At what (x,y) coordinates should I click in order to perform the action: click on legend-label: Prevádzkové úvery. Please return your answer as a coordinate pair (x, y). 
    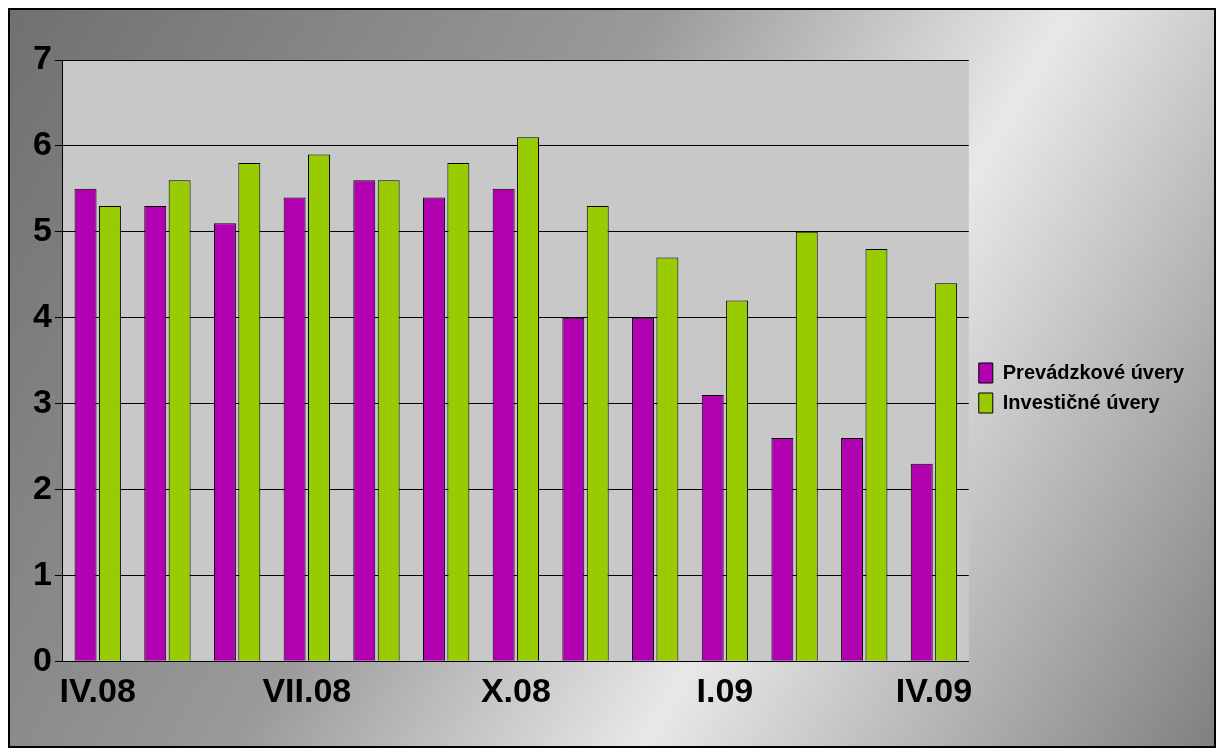
    Looking at the image, I should click on (1093, 371).